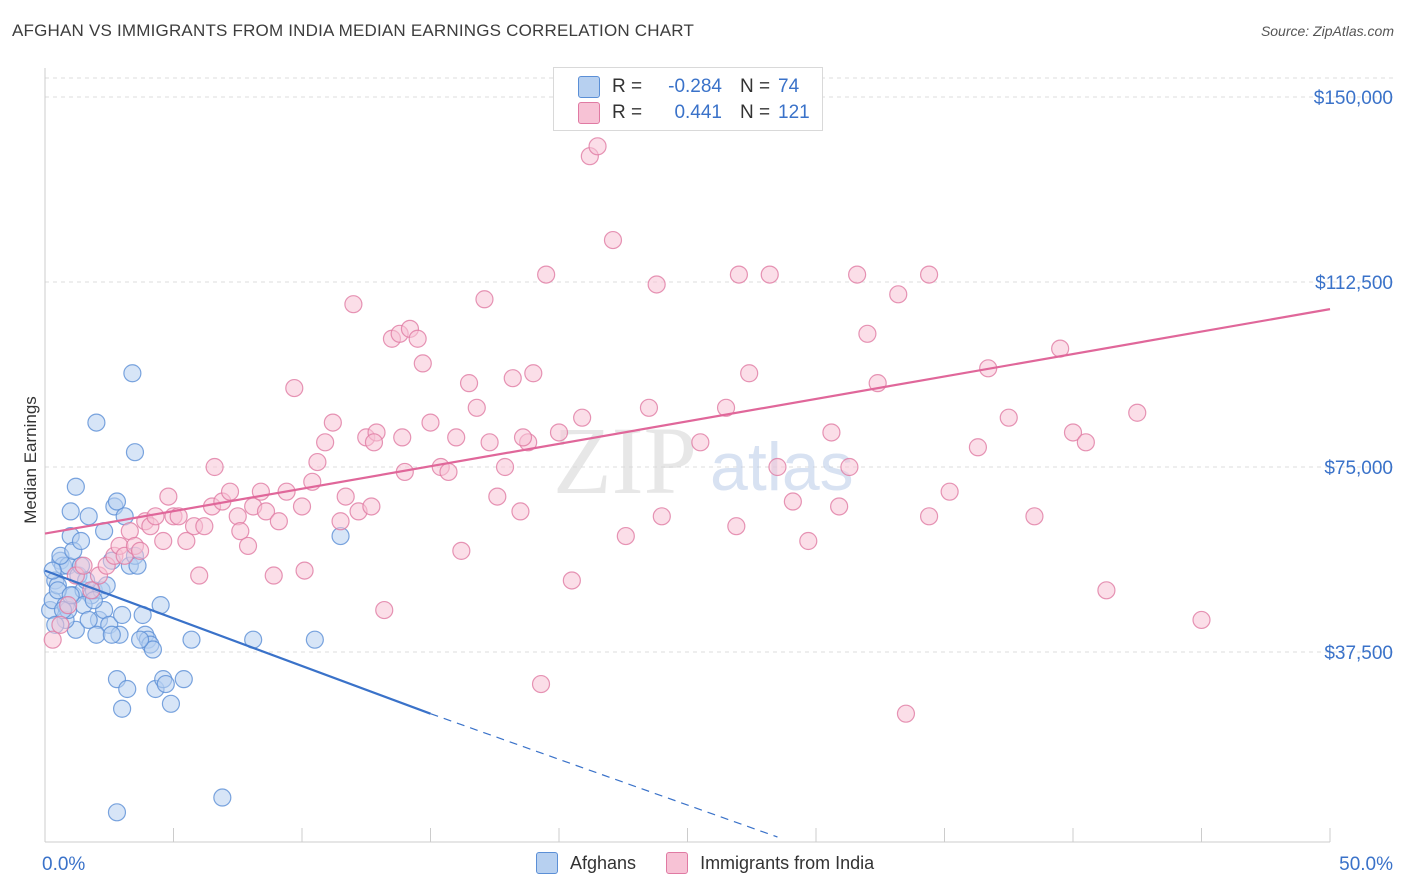 This screenshot has height=892, width=1406. I want to click on afghans-trend-extension, so click(604, 775).